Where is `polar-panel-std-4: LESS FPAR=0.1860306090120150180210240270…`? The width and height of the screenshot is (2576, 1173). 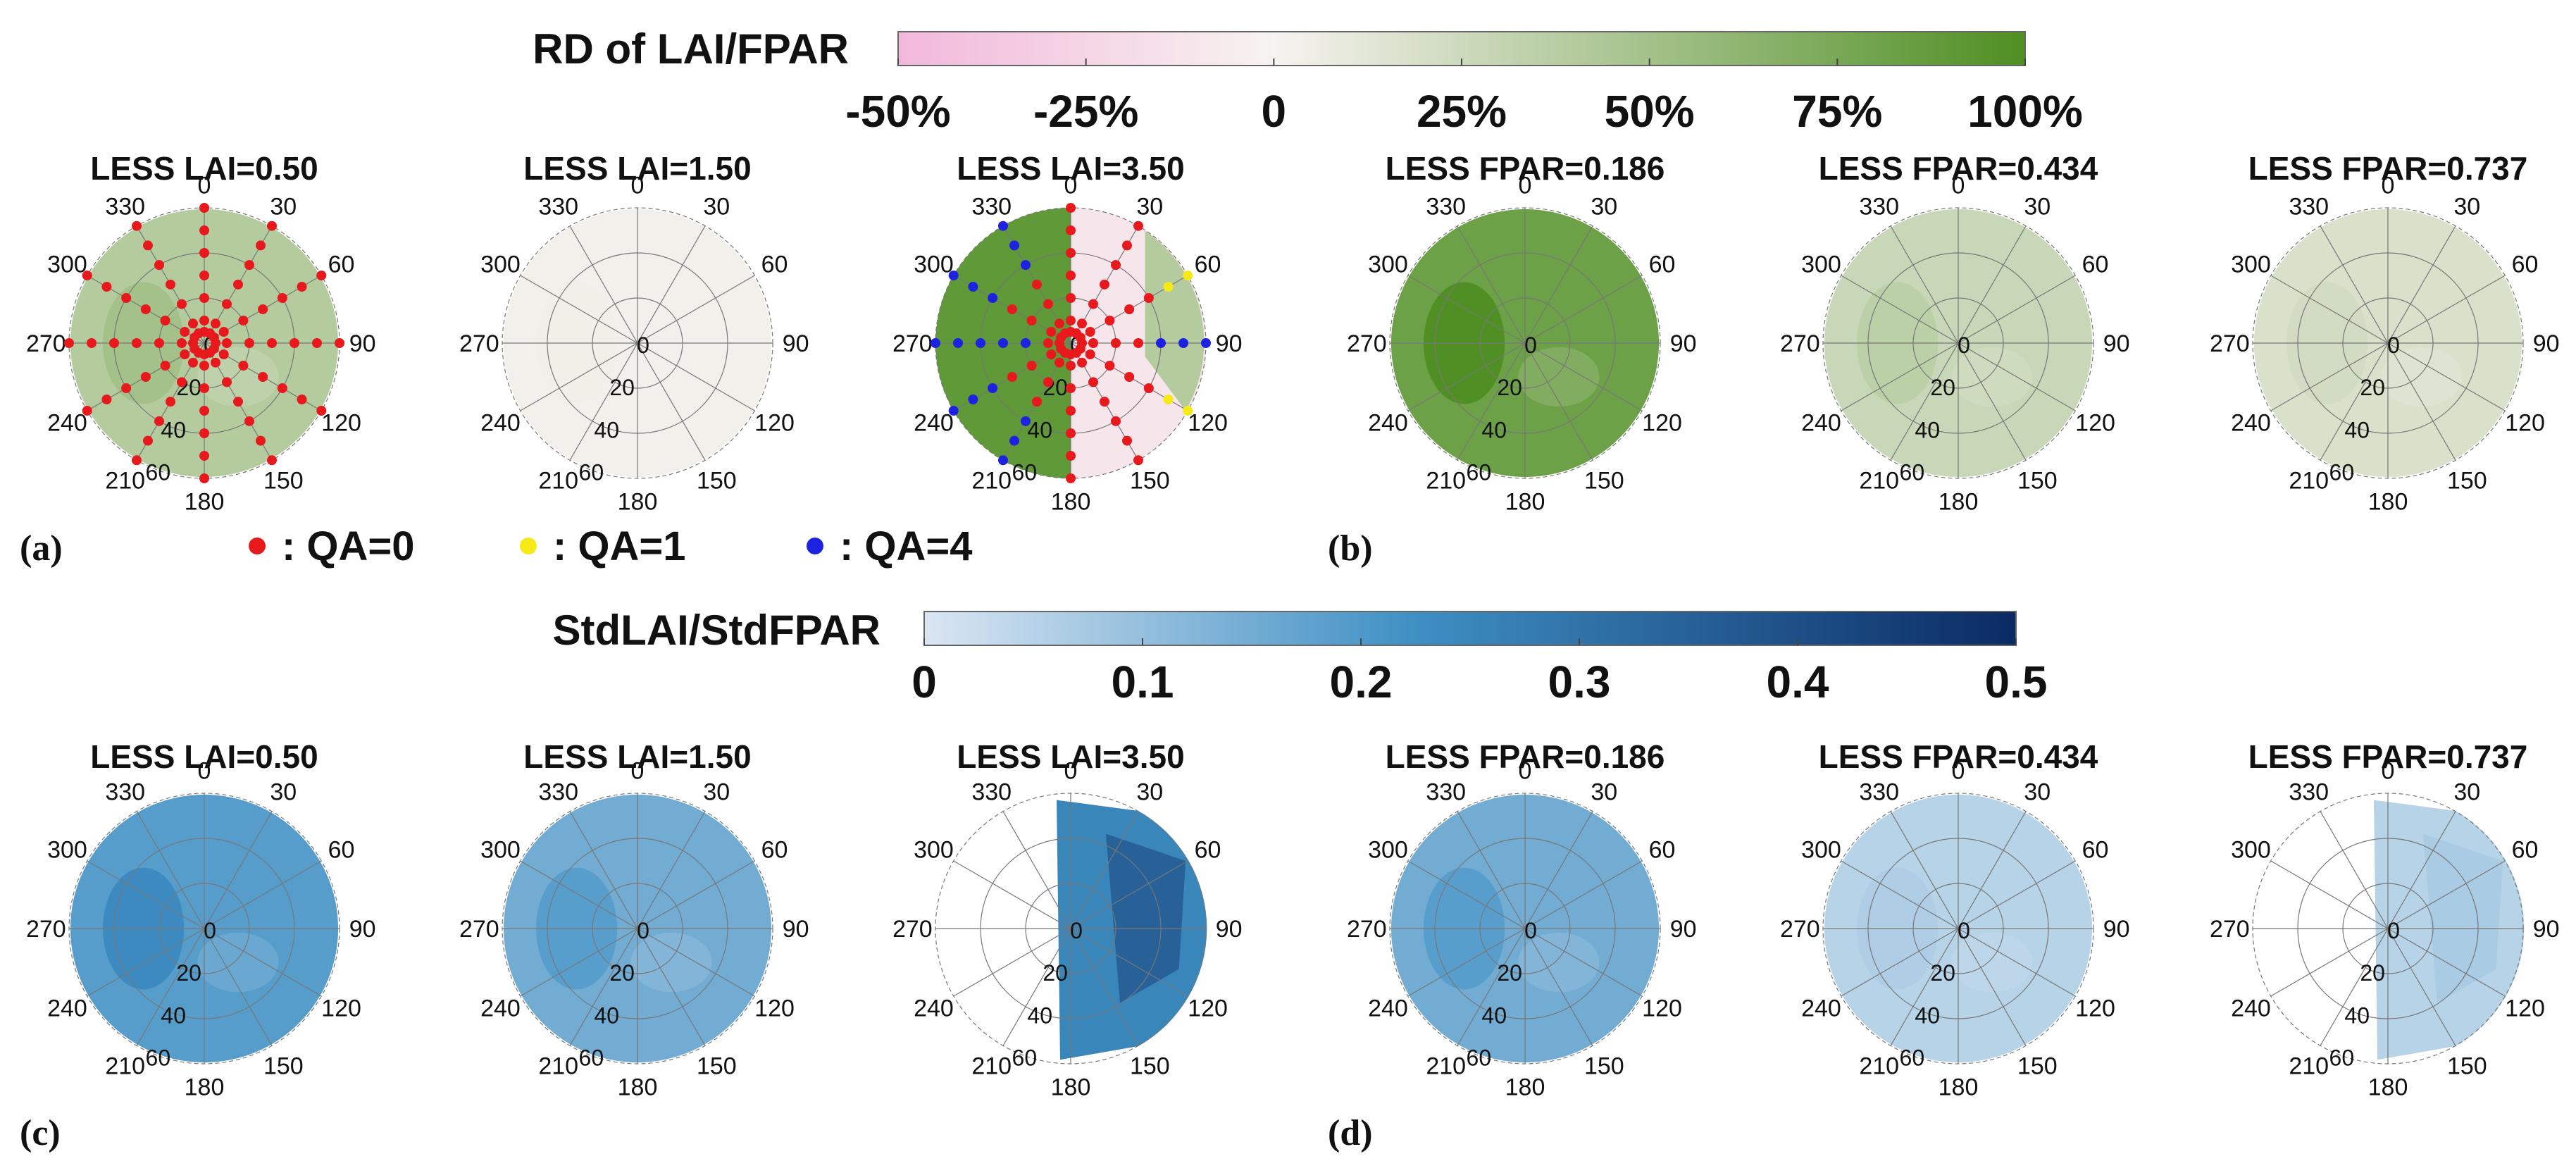
polar-panel-std-4: LESS FPAR=0.1860306090120150180210240270… is located at coordinates (1522, 919).